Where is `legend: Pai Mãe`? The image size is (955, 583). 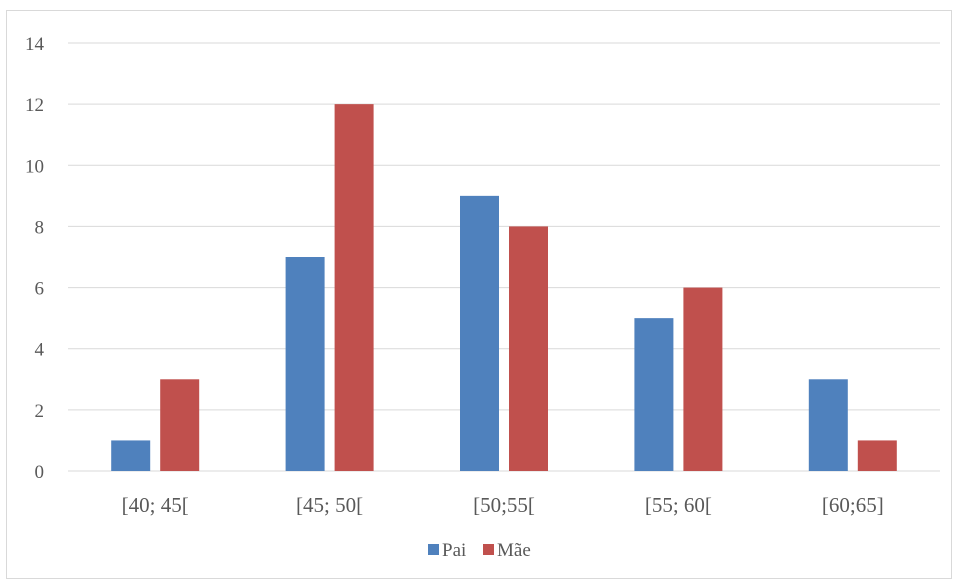
legend: Pai Mãe is located at coordinates (479, 550).